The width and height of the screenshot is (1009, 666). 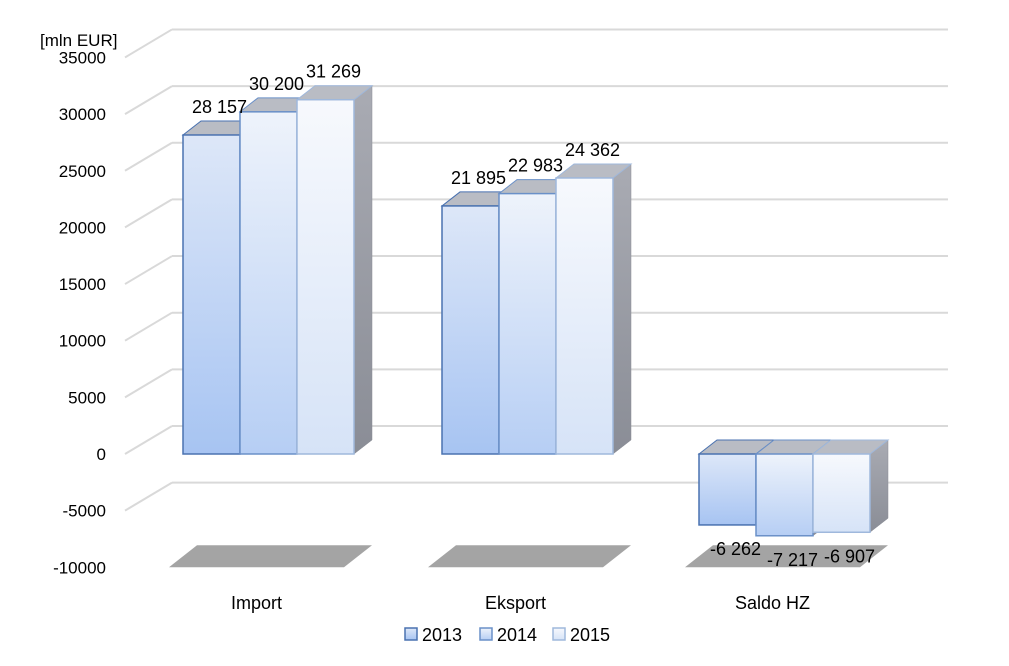 What do you see at coordinates (87, 397) in the screenshot?
I see `y-tick-label: 5000` at bounding box center [87, 397].